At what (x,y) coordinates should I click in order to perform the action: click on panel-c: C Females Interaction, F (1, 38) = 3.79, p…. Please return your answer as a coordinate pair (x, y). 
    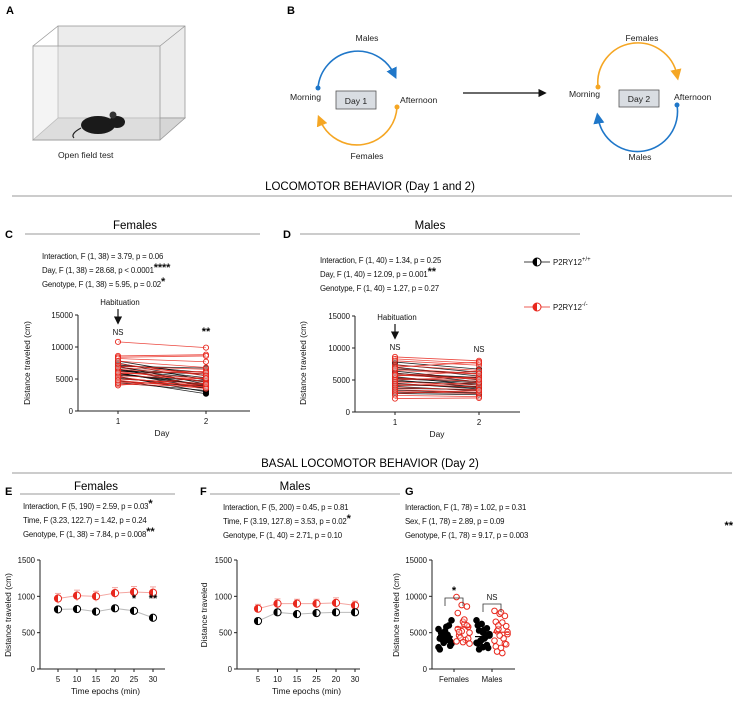
    Looking at the image, I should click on (132, 329).